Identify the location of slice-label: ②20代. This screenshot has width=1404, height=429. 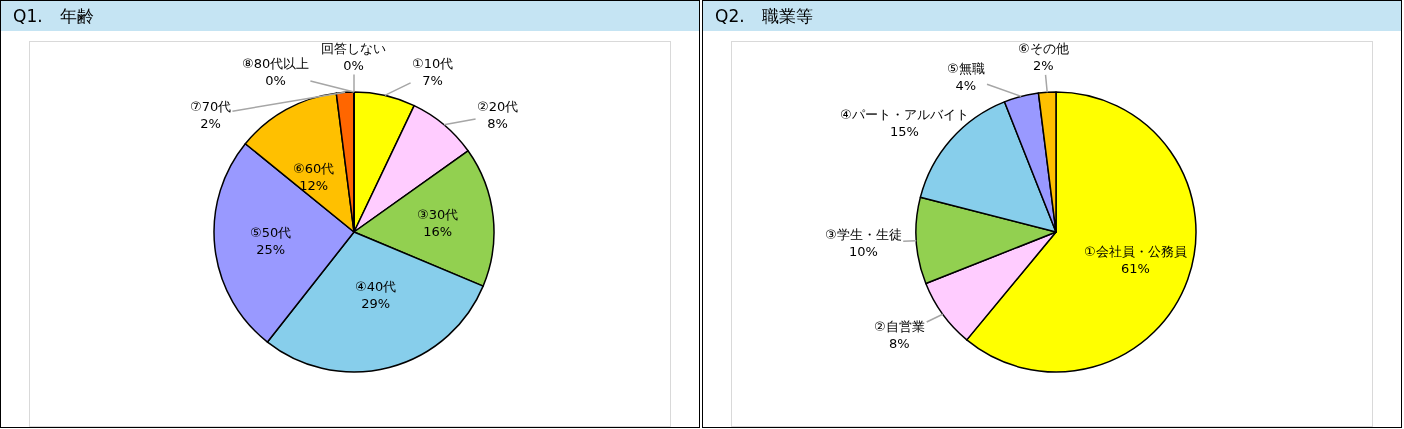
(498, 106).